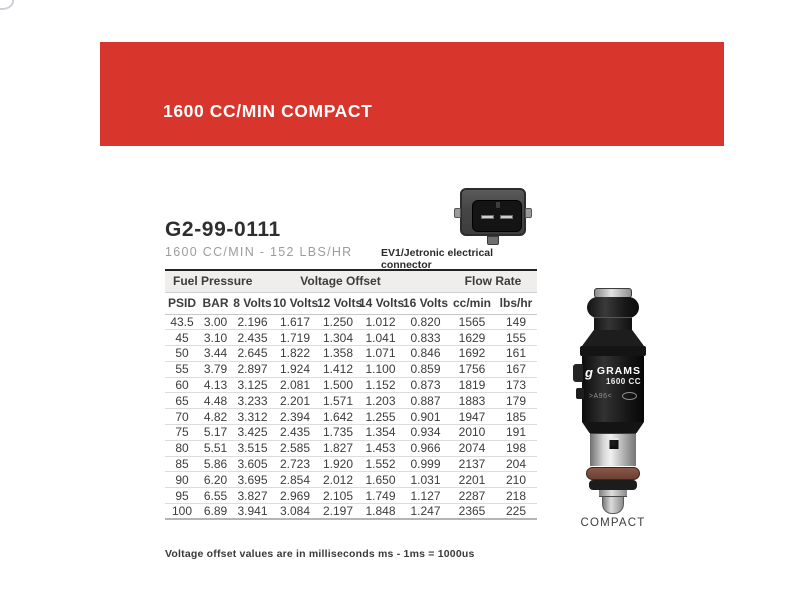 The width and height of the screenshot is (800, 601). What do you see at coordinates (425, 338) in the screenshot?
I see `table-cell: 0.833` at bounding box center [425, 338].